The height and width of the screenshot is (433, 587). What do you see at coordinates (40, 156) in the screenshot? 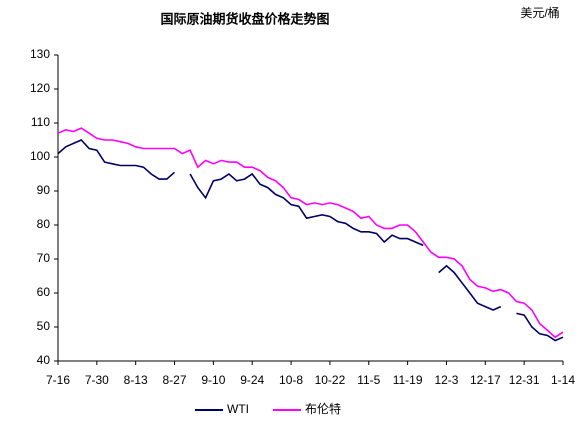
I see `y-tick-label: 100` at bounding box center [40, 156].